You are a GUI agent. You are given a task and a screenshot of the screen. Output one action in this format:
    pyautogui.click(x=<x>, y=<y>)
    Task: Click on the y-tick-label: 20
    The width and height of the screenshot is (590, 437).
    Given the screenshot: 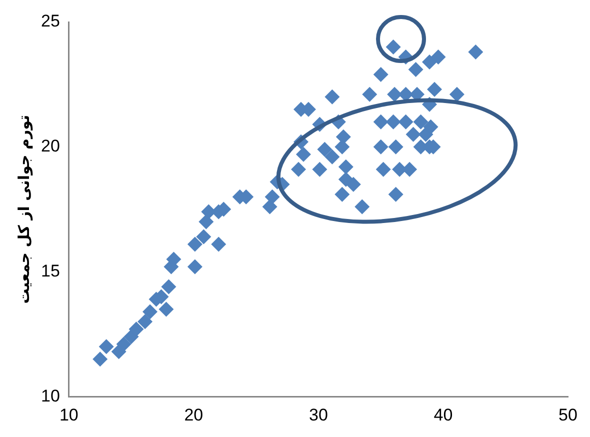 What is the action you would take?
    pyautogui.click(x=50, y=146)
    